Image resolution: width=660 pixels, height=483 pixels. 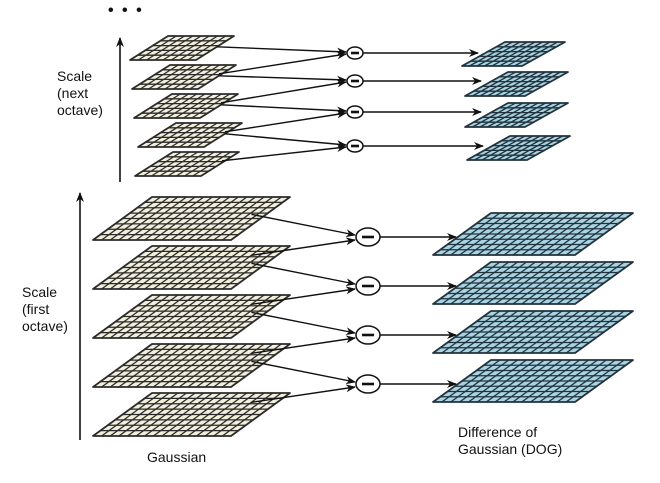 I want to click on dog-plane-first-octave, so click(x=533, y=332).